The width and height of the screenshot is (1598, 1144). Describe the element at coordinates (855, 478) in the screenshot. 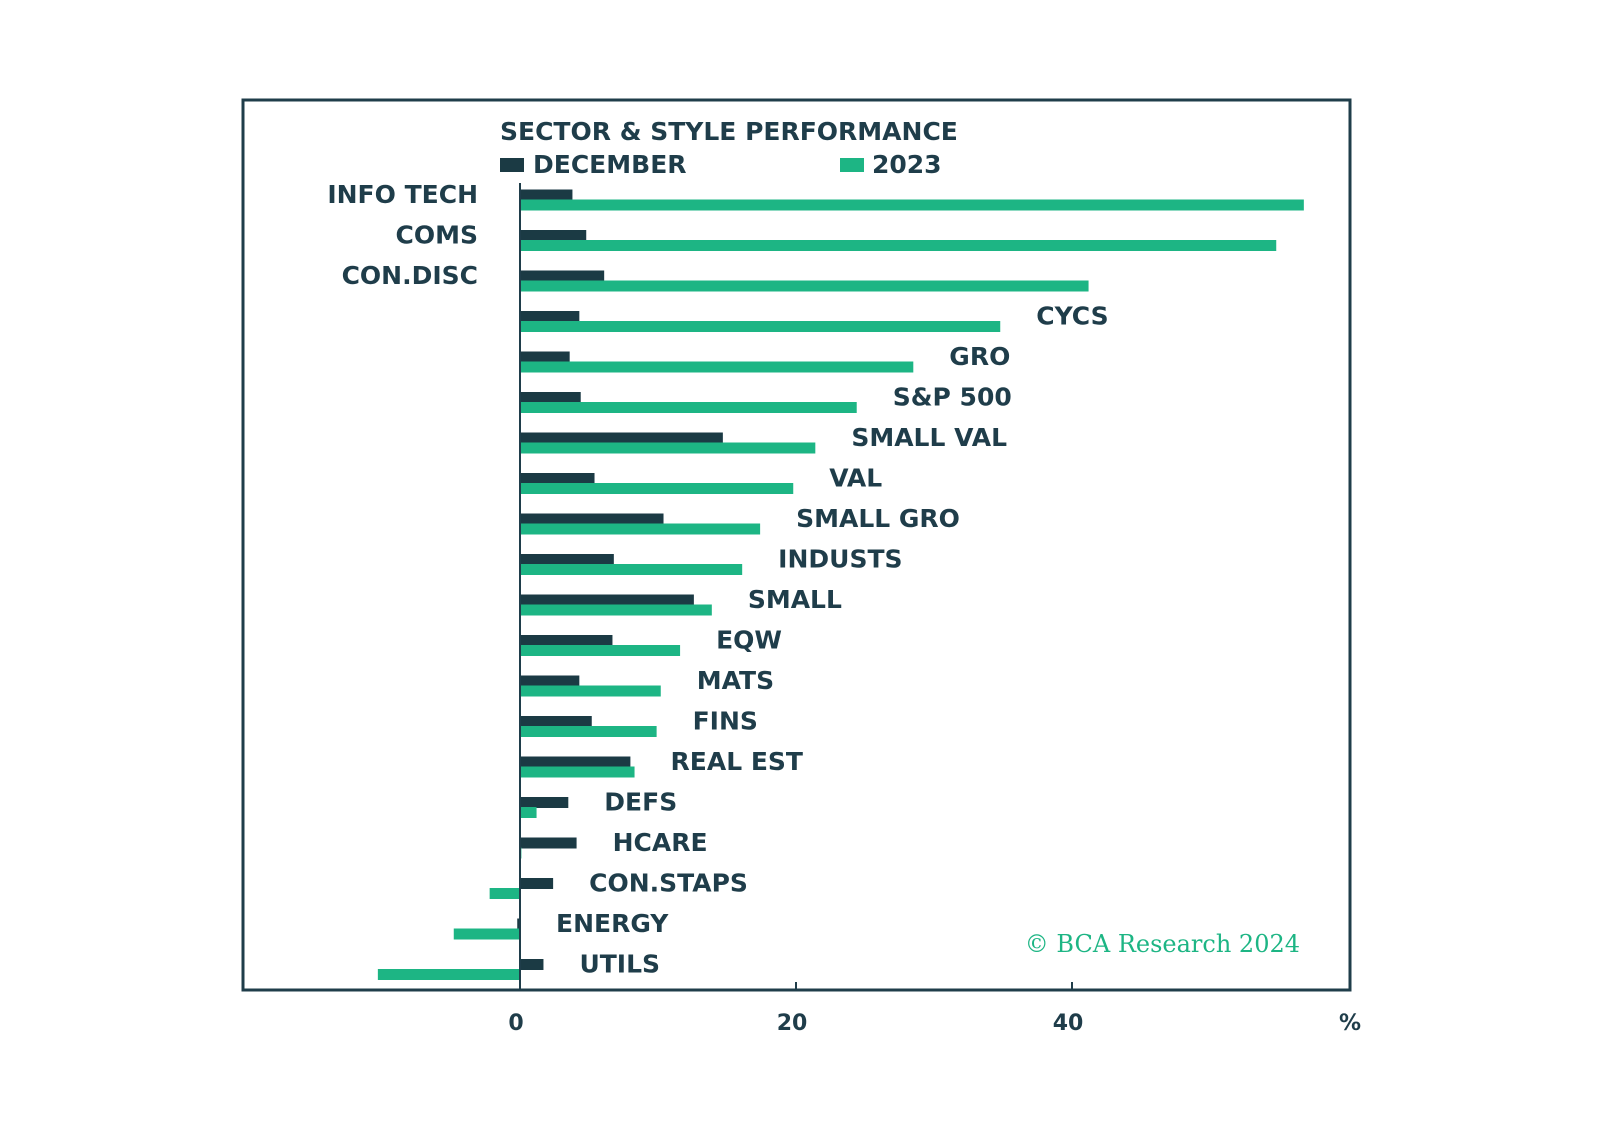

I see `category-label-val: VAL` at that location.